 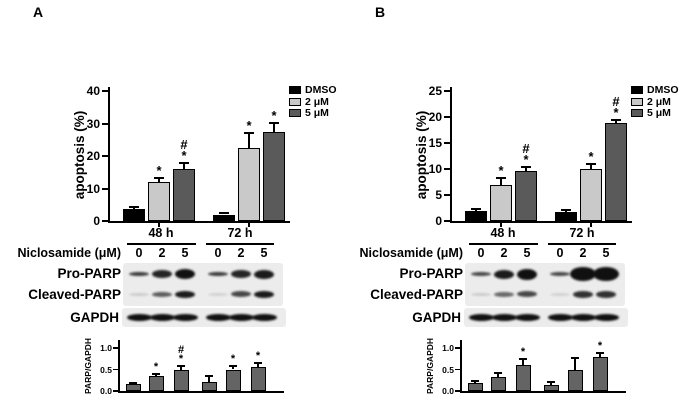 I want to click on y-tick-label: 30, so click(x=93, y=123).